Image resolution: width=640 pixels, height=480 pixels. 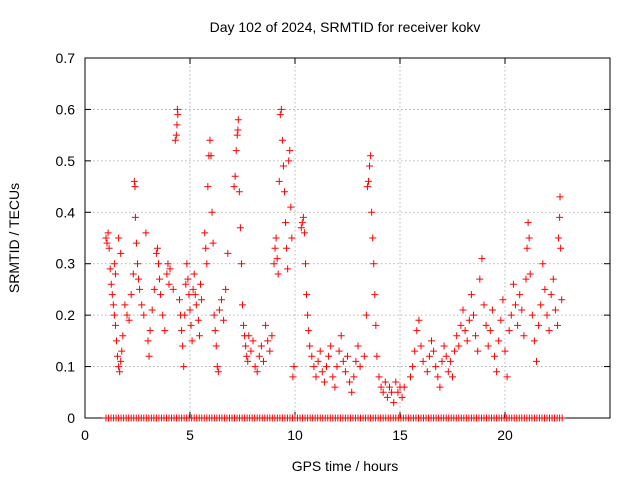 What do you see at coordinates (66, 367) in the screenshot?
I see `y-tick-label: 0.1` at bounding box center [66, 367].